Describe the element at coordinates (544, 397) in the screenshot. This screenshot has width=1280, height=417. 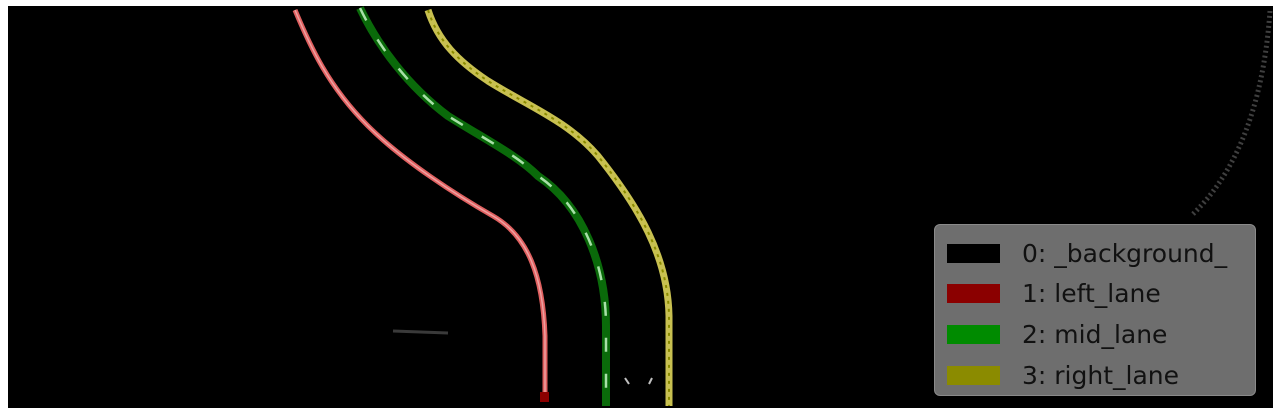
I see `left-lane-end-marker` at that location.